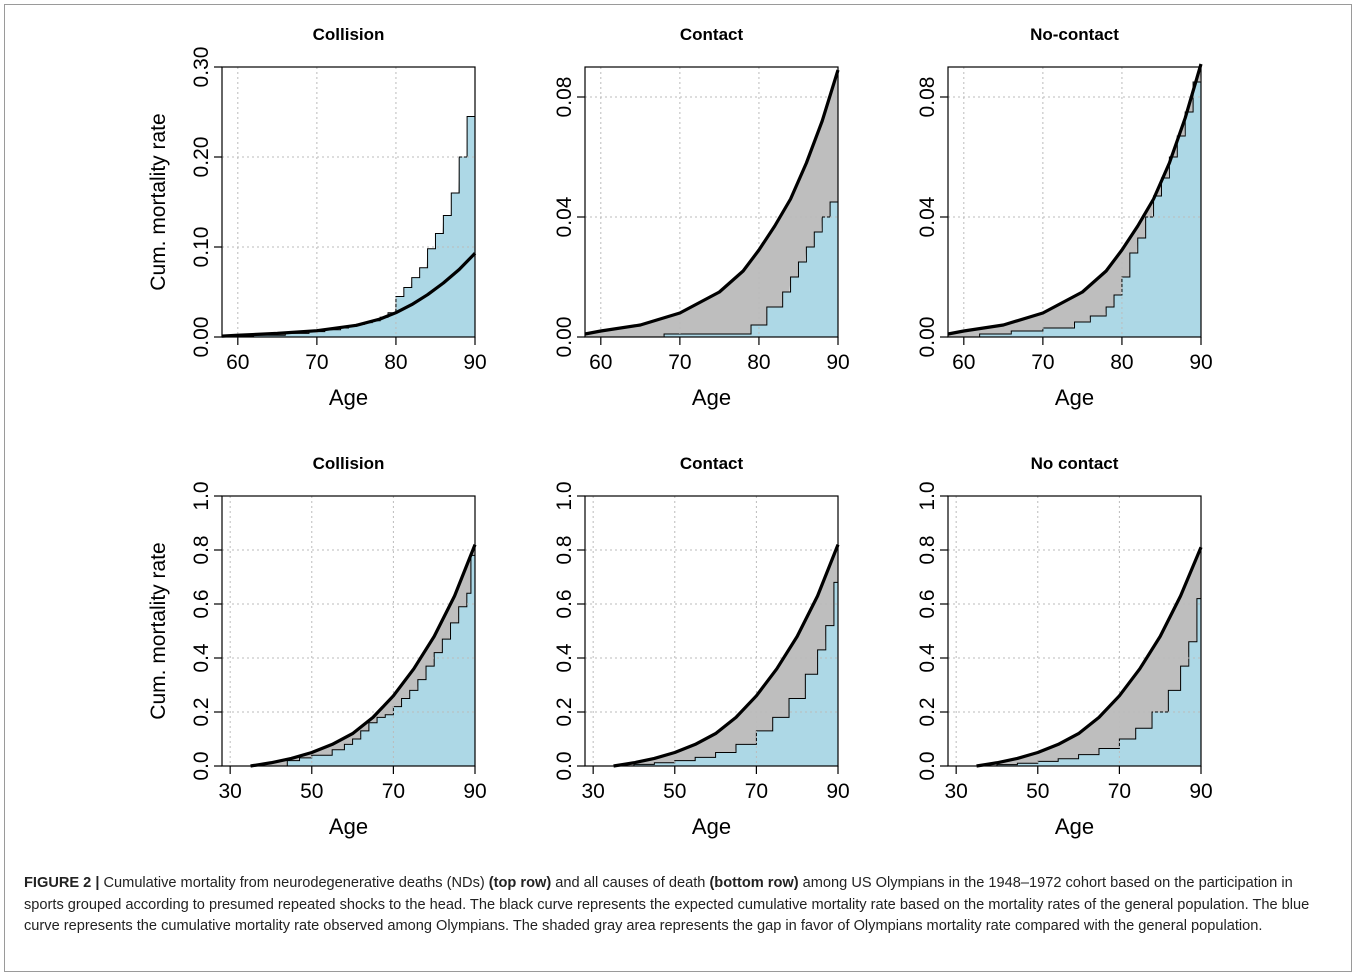 This screenshot has width=1358, height=978. I want to click on y-tick-label: 0.10, so click(201, 247).